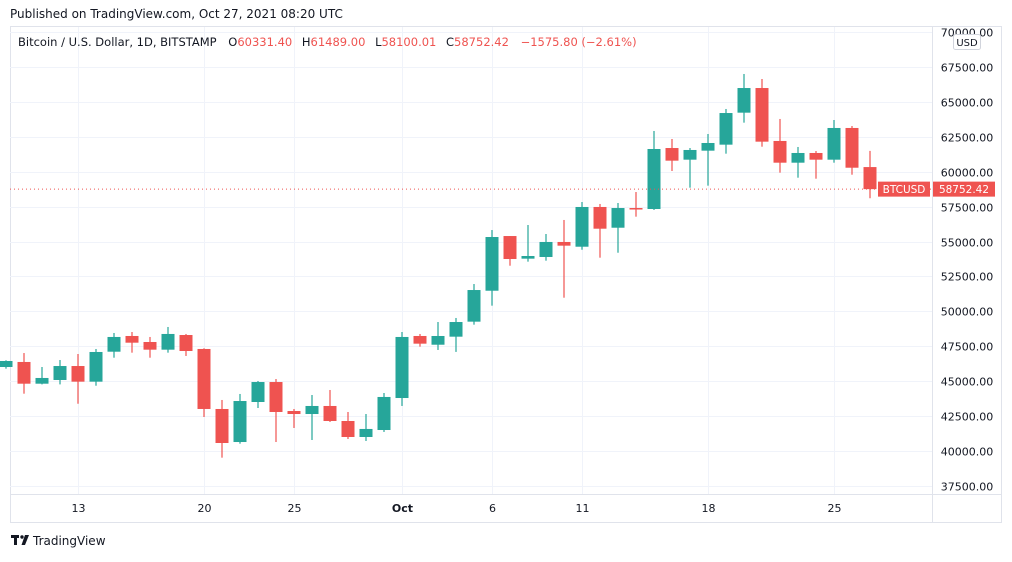 Image resolution: width=1012 pixels, height=562 pixels. Describe the element at coordinates (583, 508) in the screenshot. I see `time-tick-label: 11` at that location.